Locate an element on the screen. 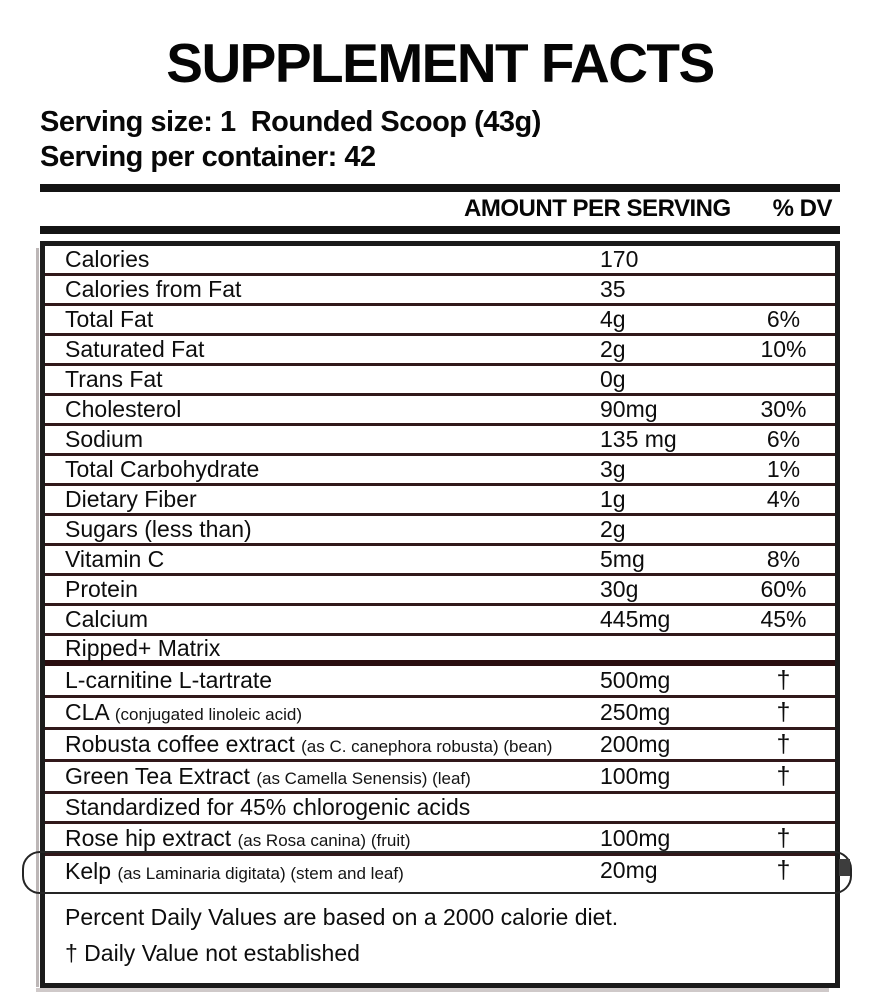  nutrient-amount: 4g is located at coordinates (613, 318).